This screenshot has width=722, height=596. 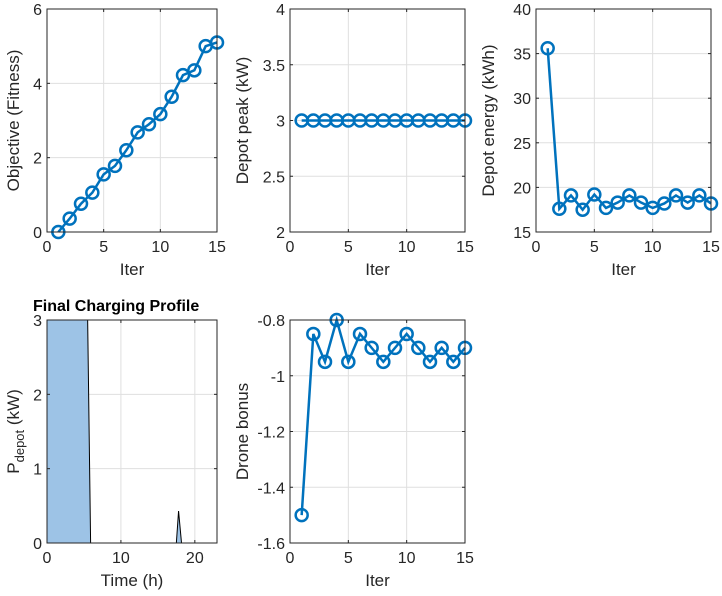 What do you see at coordinates (195, 558) in the screenshot?
I see `x-tick-label: 20` at bounding box center [195, 558].